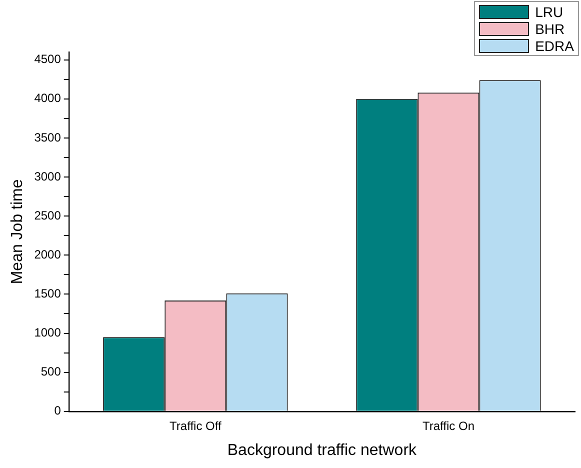 The width and height of the screenshot is (581, 468). What do you see at coordinates (48, 215) in the screenshot?
I see `y-tick-label: 2500` at bounding box center [48, 215].